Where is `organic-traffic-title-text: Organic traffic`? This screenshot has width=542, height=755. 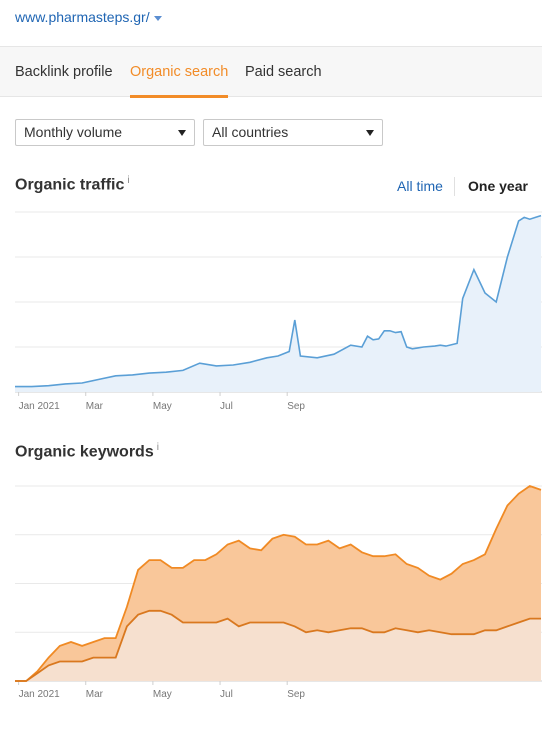 organic-traffic-title-text: Organic traffic is located at coordinates (70, 185).